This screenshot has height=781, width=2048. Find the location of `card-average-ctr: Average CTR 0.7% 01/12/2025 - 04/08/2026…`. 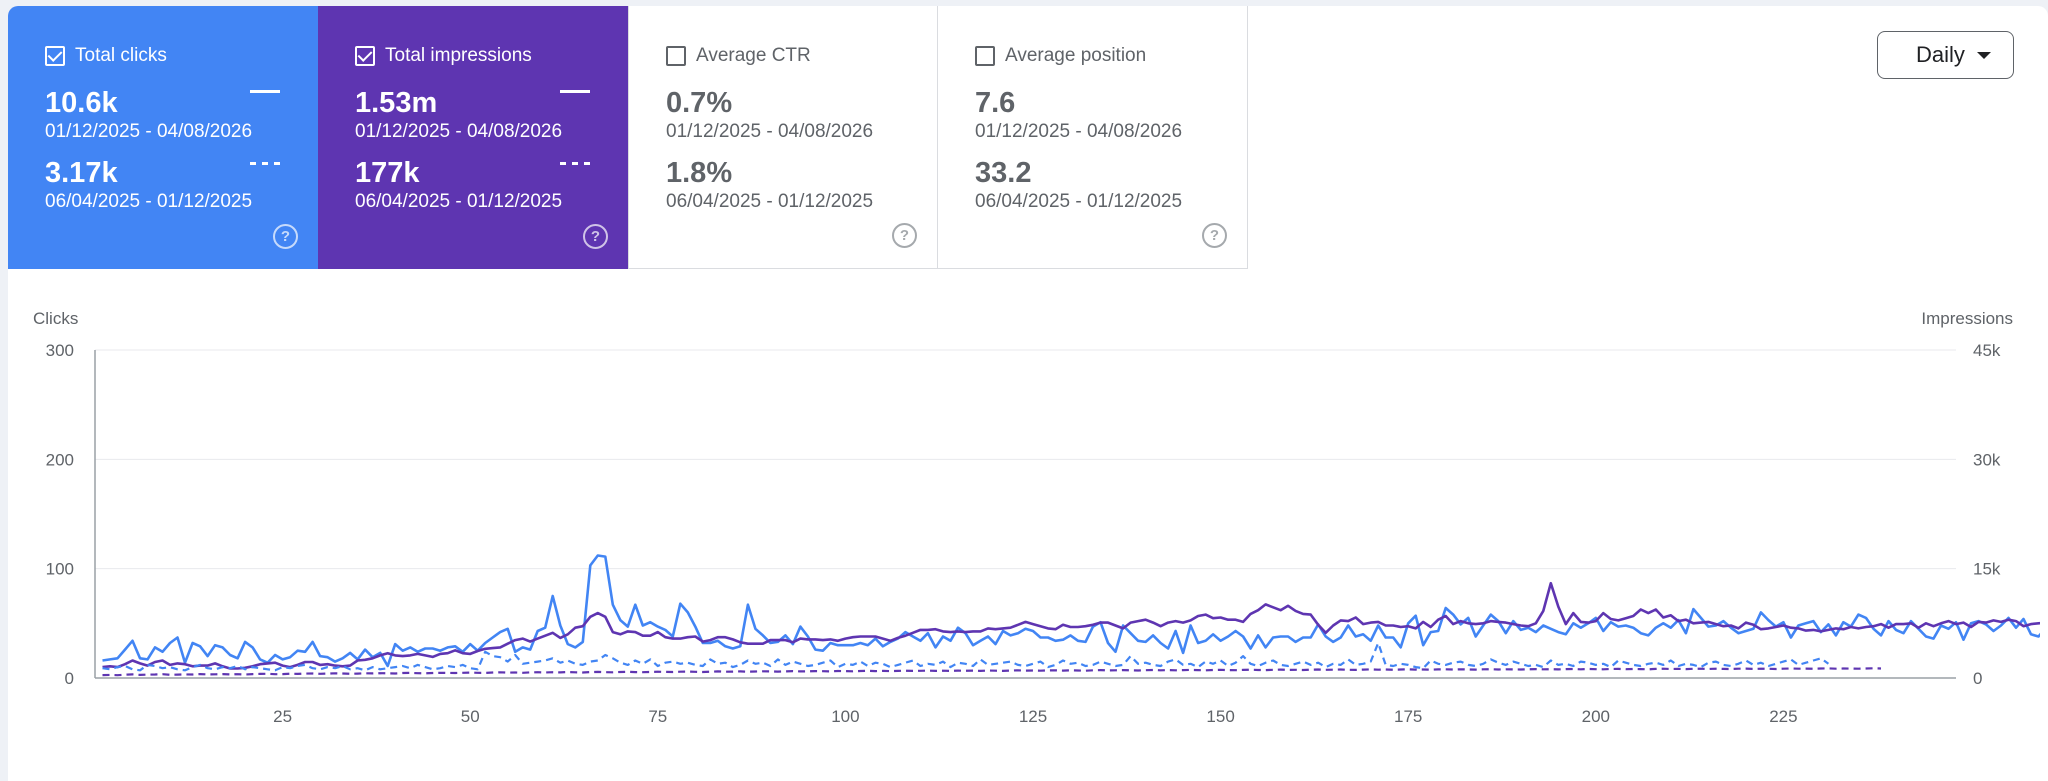

card-average-ctr: Average CTR 0.7% 01/12/2025 - 04/08/2026… is located at coordinates (783, 137).